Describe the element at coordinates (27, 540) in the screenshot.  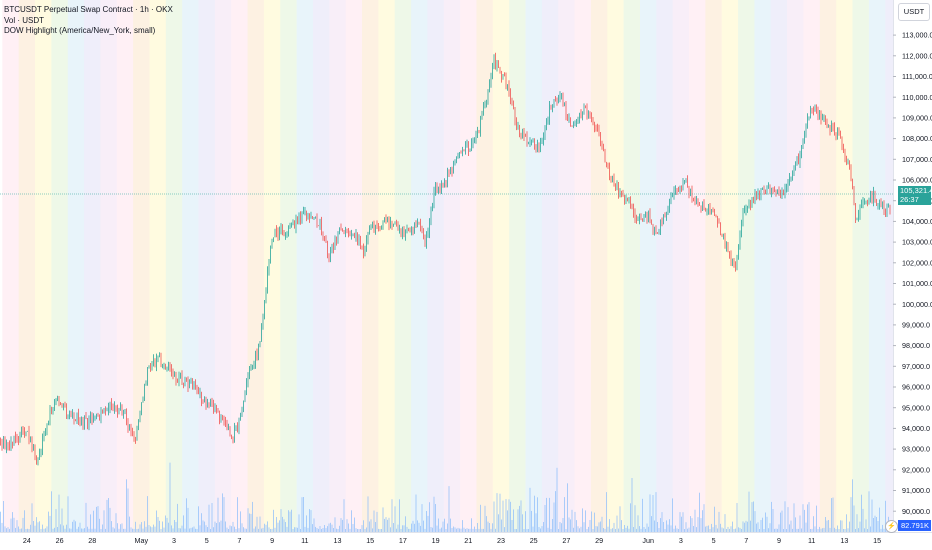
I see `x-tick-label: 24` at that location.